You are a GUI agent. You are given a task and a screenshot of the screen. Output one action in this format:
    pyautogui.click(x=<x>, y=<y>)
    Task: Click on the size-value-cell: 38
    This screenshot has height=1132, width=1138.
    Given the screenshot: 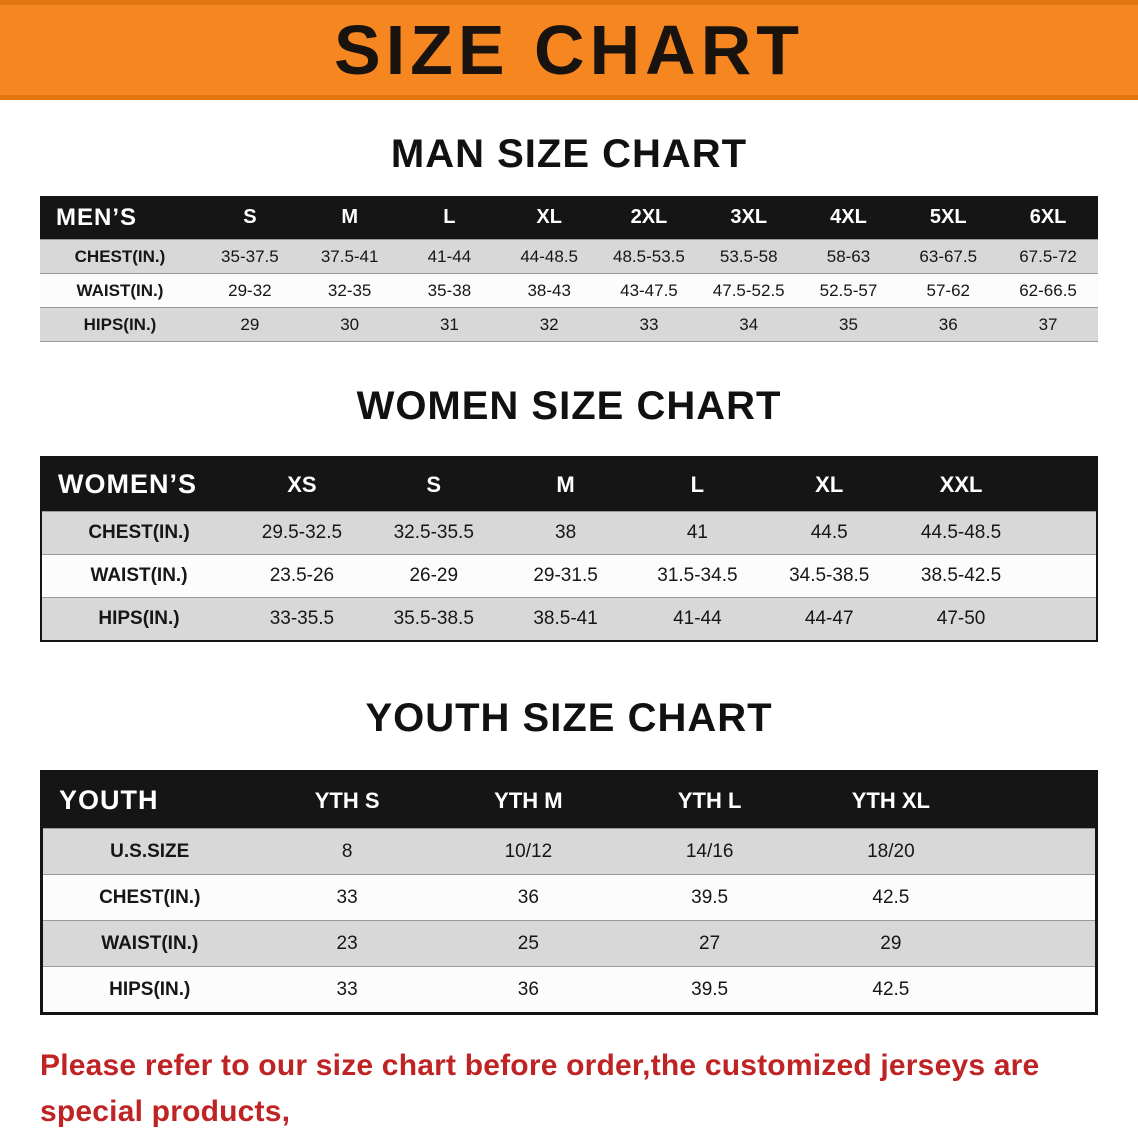 What is the action you would take?
    pyautogui.click(x=566, y=532)
    